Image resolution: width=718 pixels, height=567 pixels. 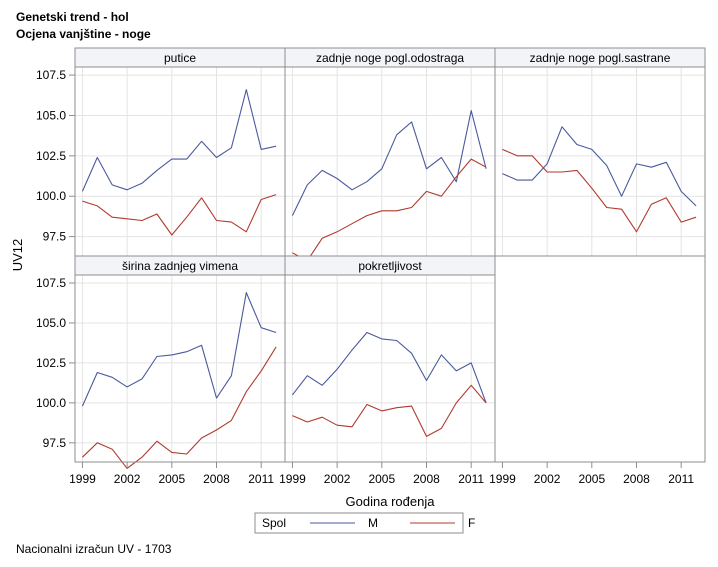 I want to click on empty-cell, so click(x=600, y=359).